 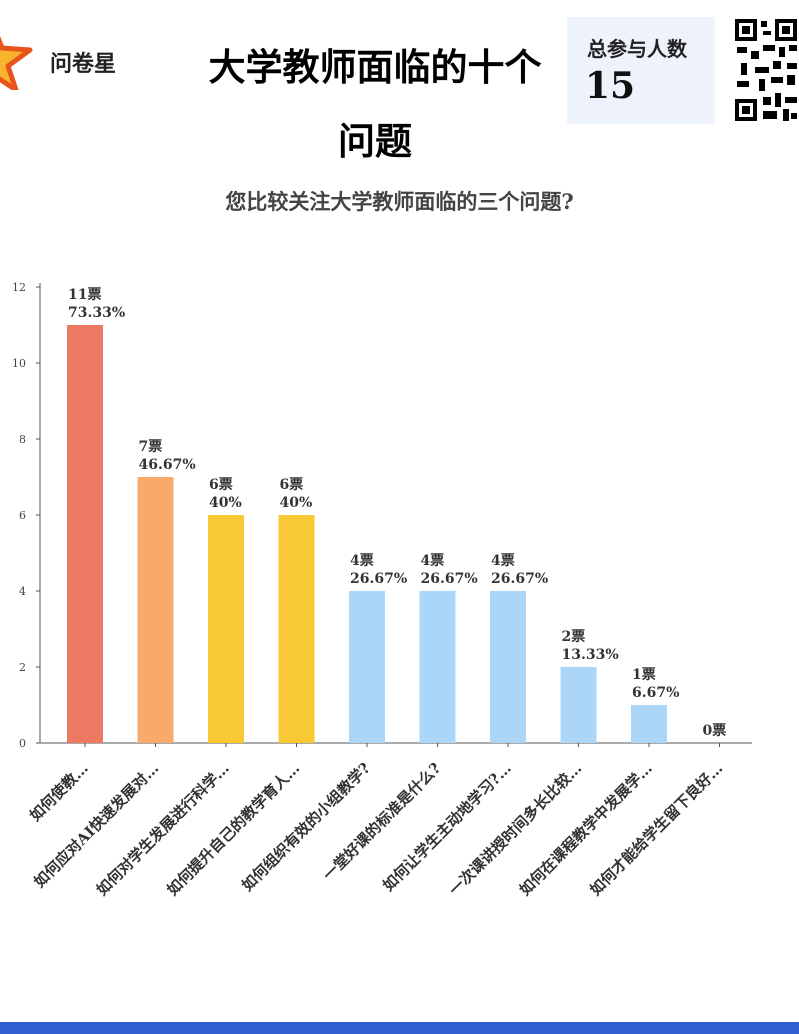 I want to click on page-title: 大学教师面临的十个 问题, so click(x=375, y=104).